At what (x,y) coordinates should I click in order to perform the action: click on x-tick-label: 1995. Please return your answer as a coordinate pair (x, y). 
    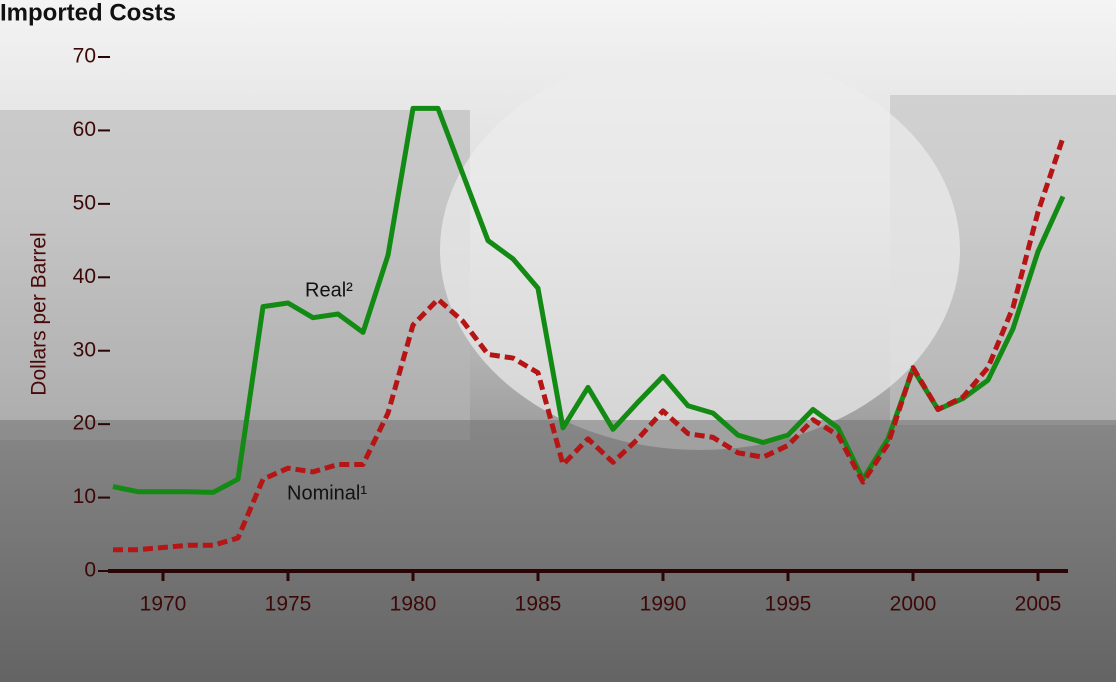
    Looking at the image, I should click on (788, 604).